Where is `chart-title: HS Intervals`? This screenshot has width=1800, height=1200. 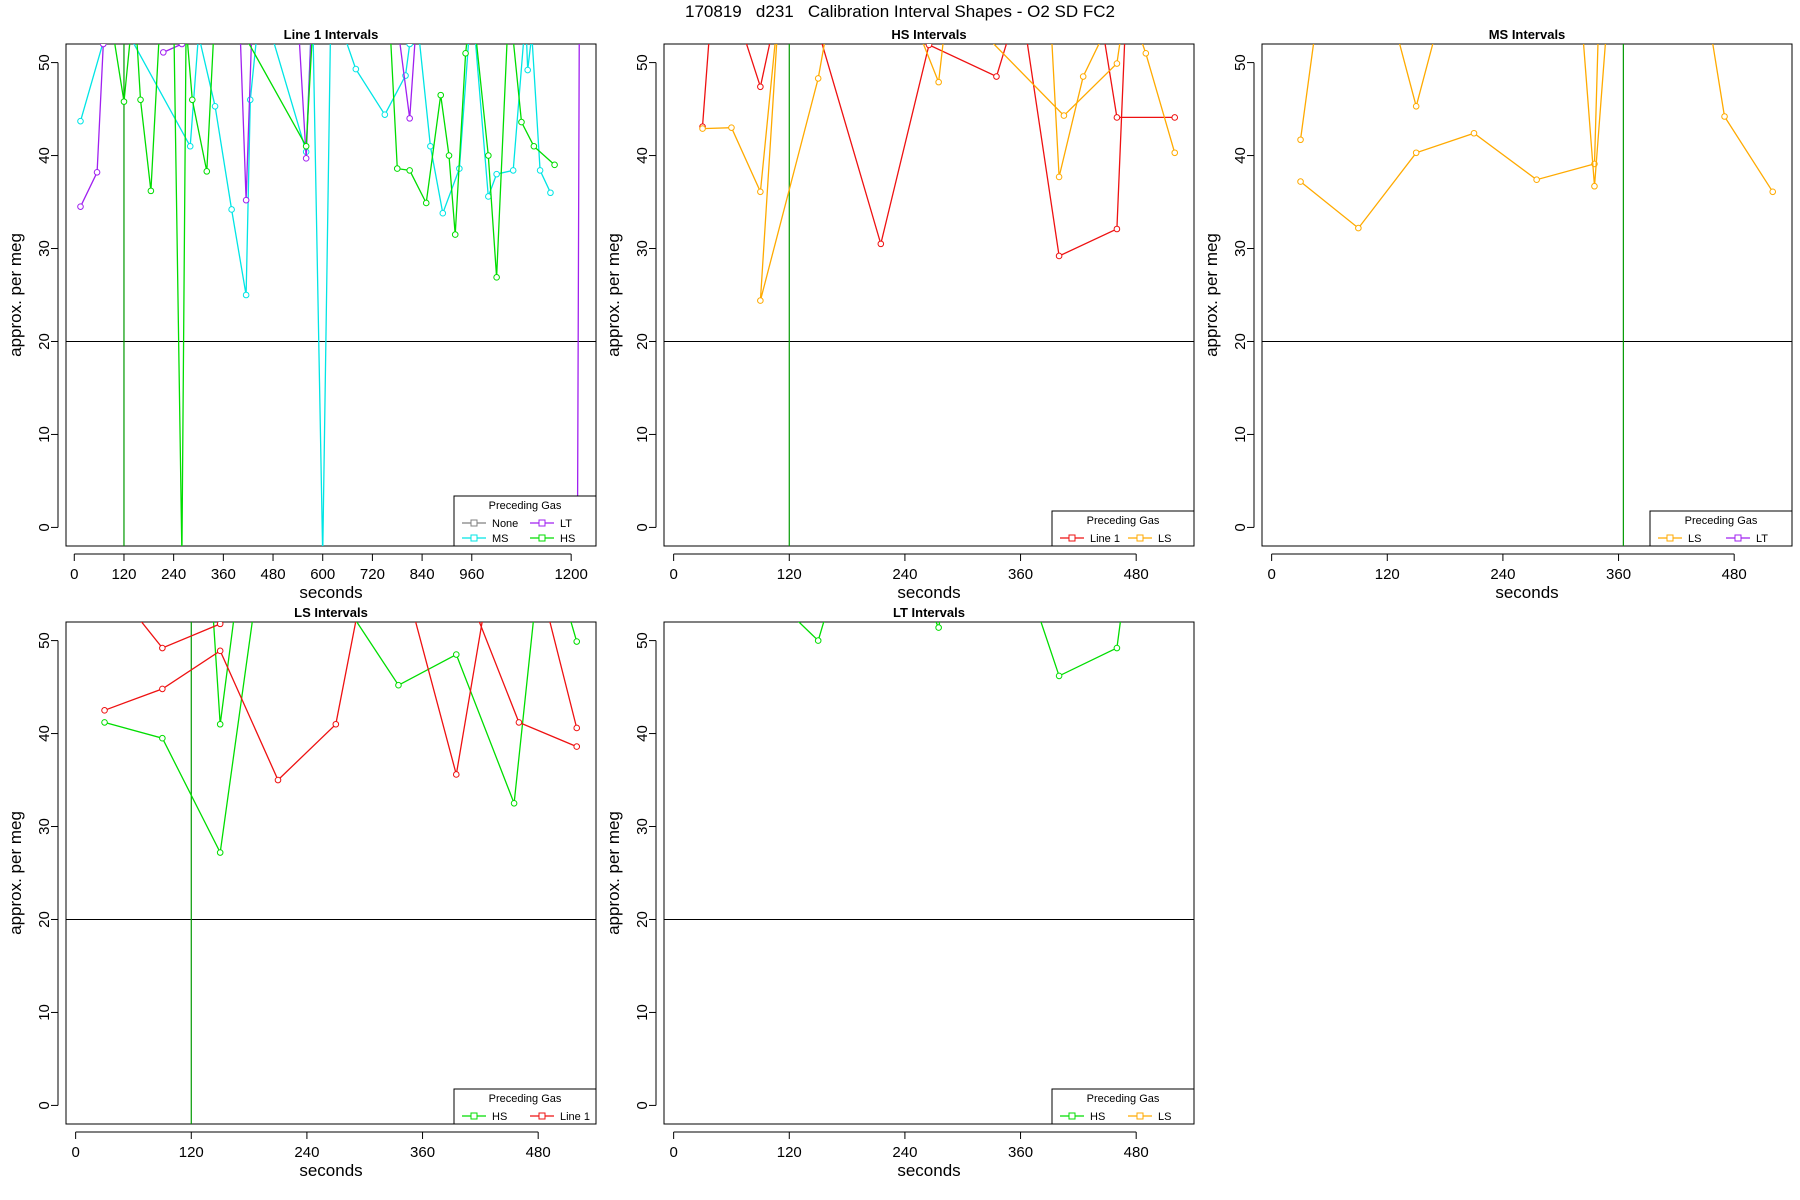 chart-title: HS Intervals is located at coordinates (928, 34).